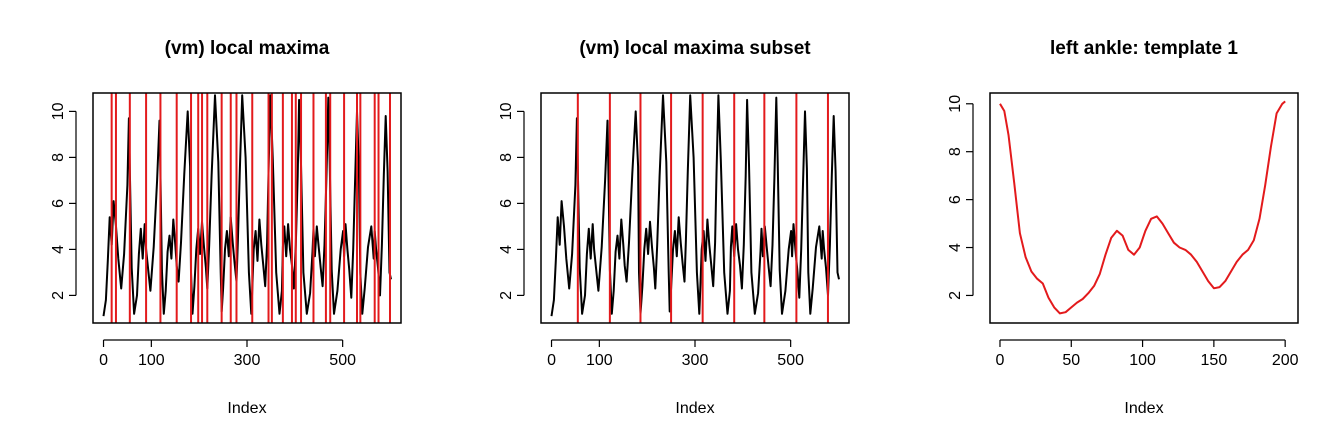 The width and height of the screenshot is (1344, 441). What do you see at coordinates (247, 48) in the screenshot?
I see `chart-title: (vm) local maxima` at bounding box center [247, 48].